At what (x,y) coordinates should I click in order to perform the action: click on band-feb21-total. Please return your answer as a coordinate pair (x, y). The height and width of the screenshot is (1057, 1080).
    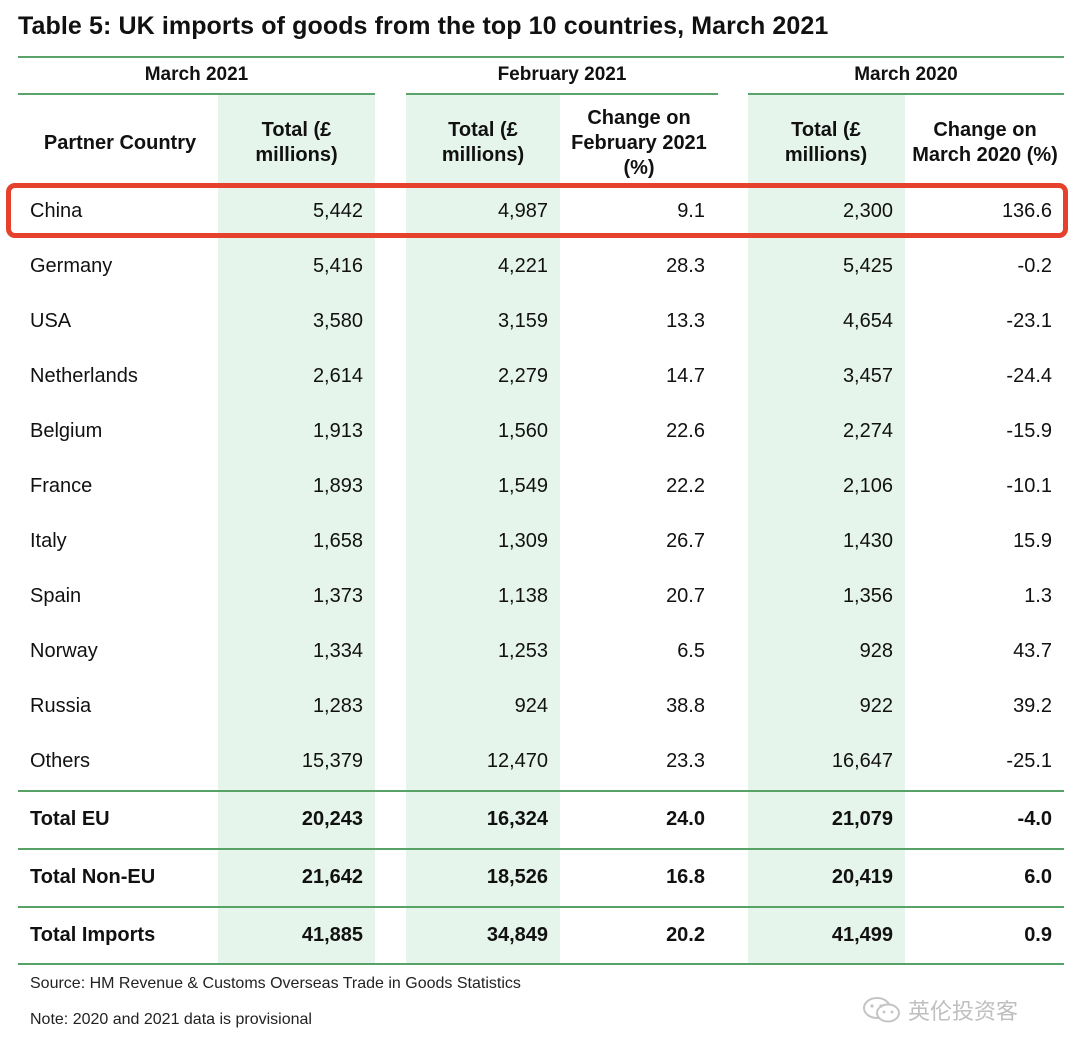
    Looking at the image, I should click on (483, 528).